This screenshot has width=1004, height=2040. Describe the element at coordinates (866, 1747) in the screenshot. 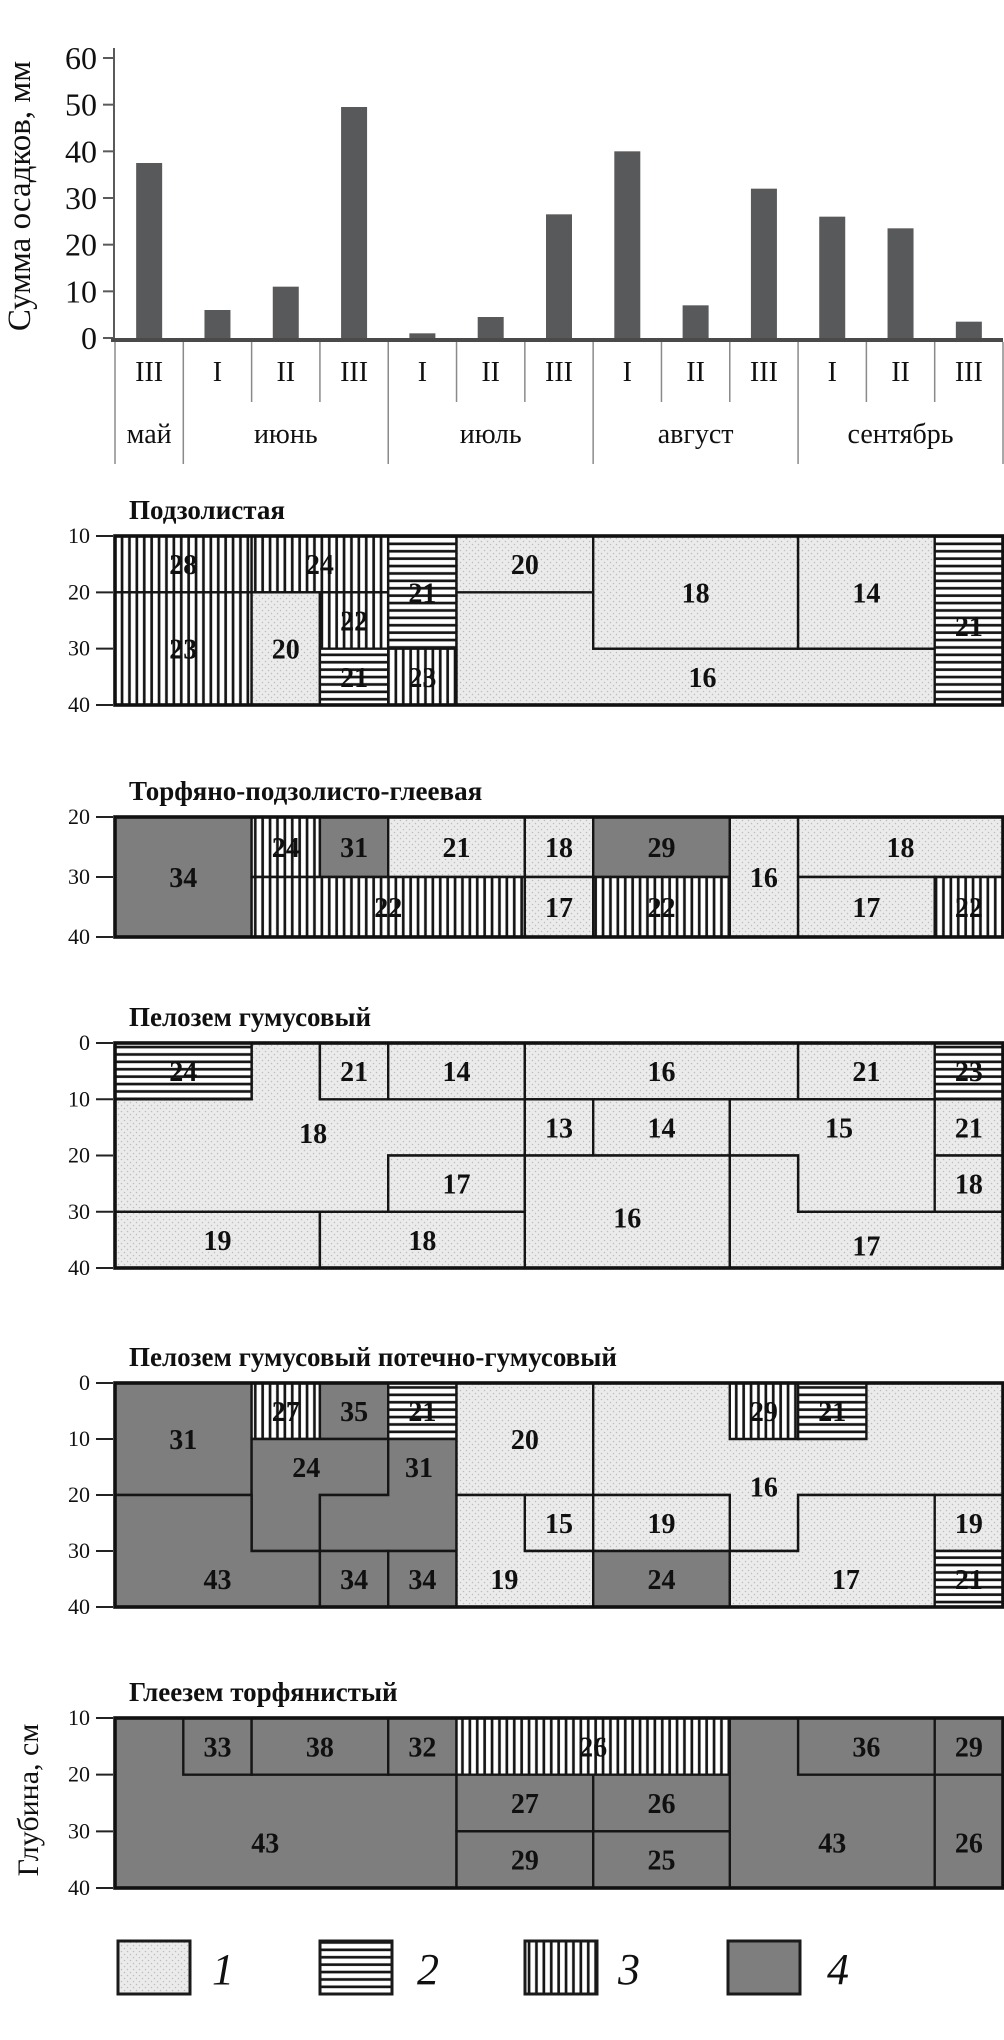

I see `soil-cell-value: 36` at that location.